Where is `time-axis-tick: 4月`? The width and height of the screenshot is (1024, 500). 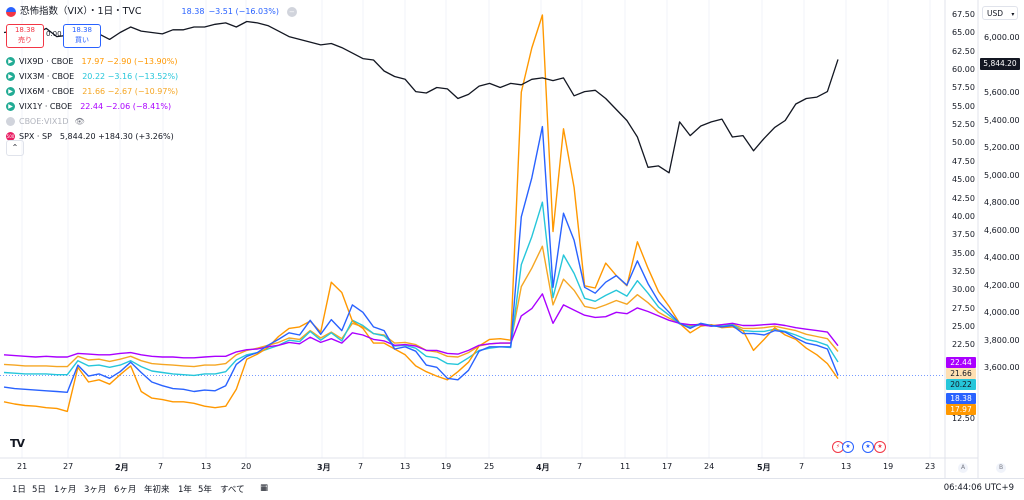
time-axis-tick: 4月 is located at coordinates (543, 467).